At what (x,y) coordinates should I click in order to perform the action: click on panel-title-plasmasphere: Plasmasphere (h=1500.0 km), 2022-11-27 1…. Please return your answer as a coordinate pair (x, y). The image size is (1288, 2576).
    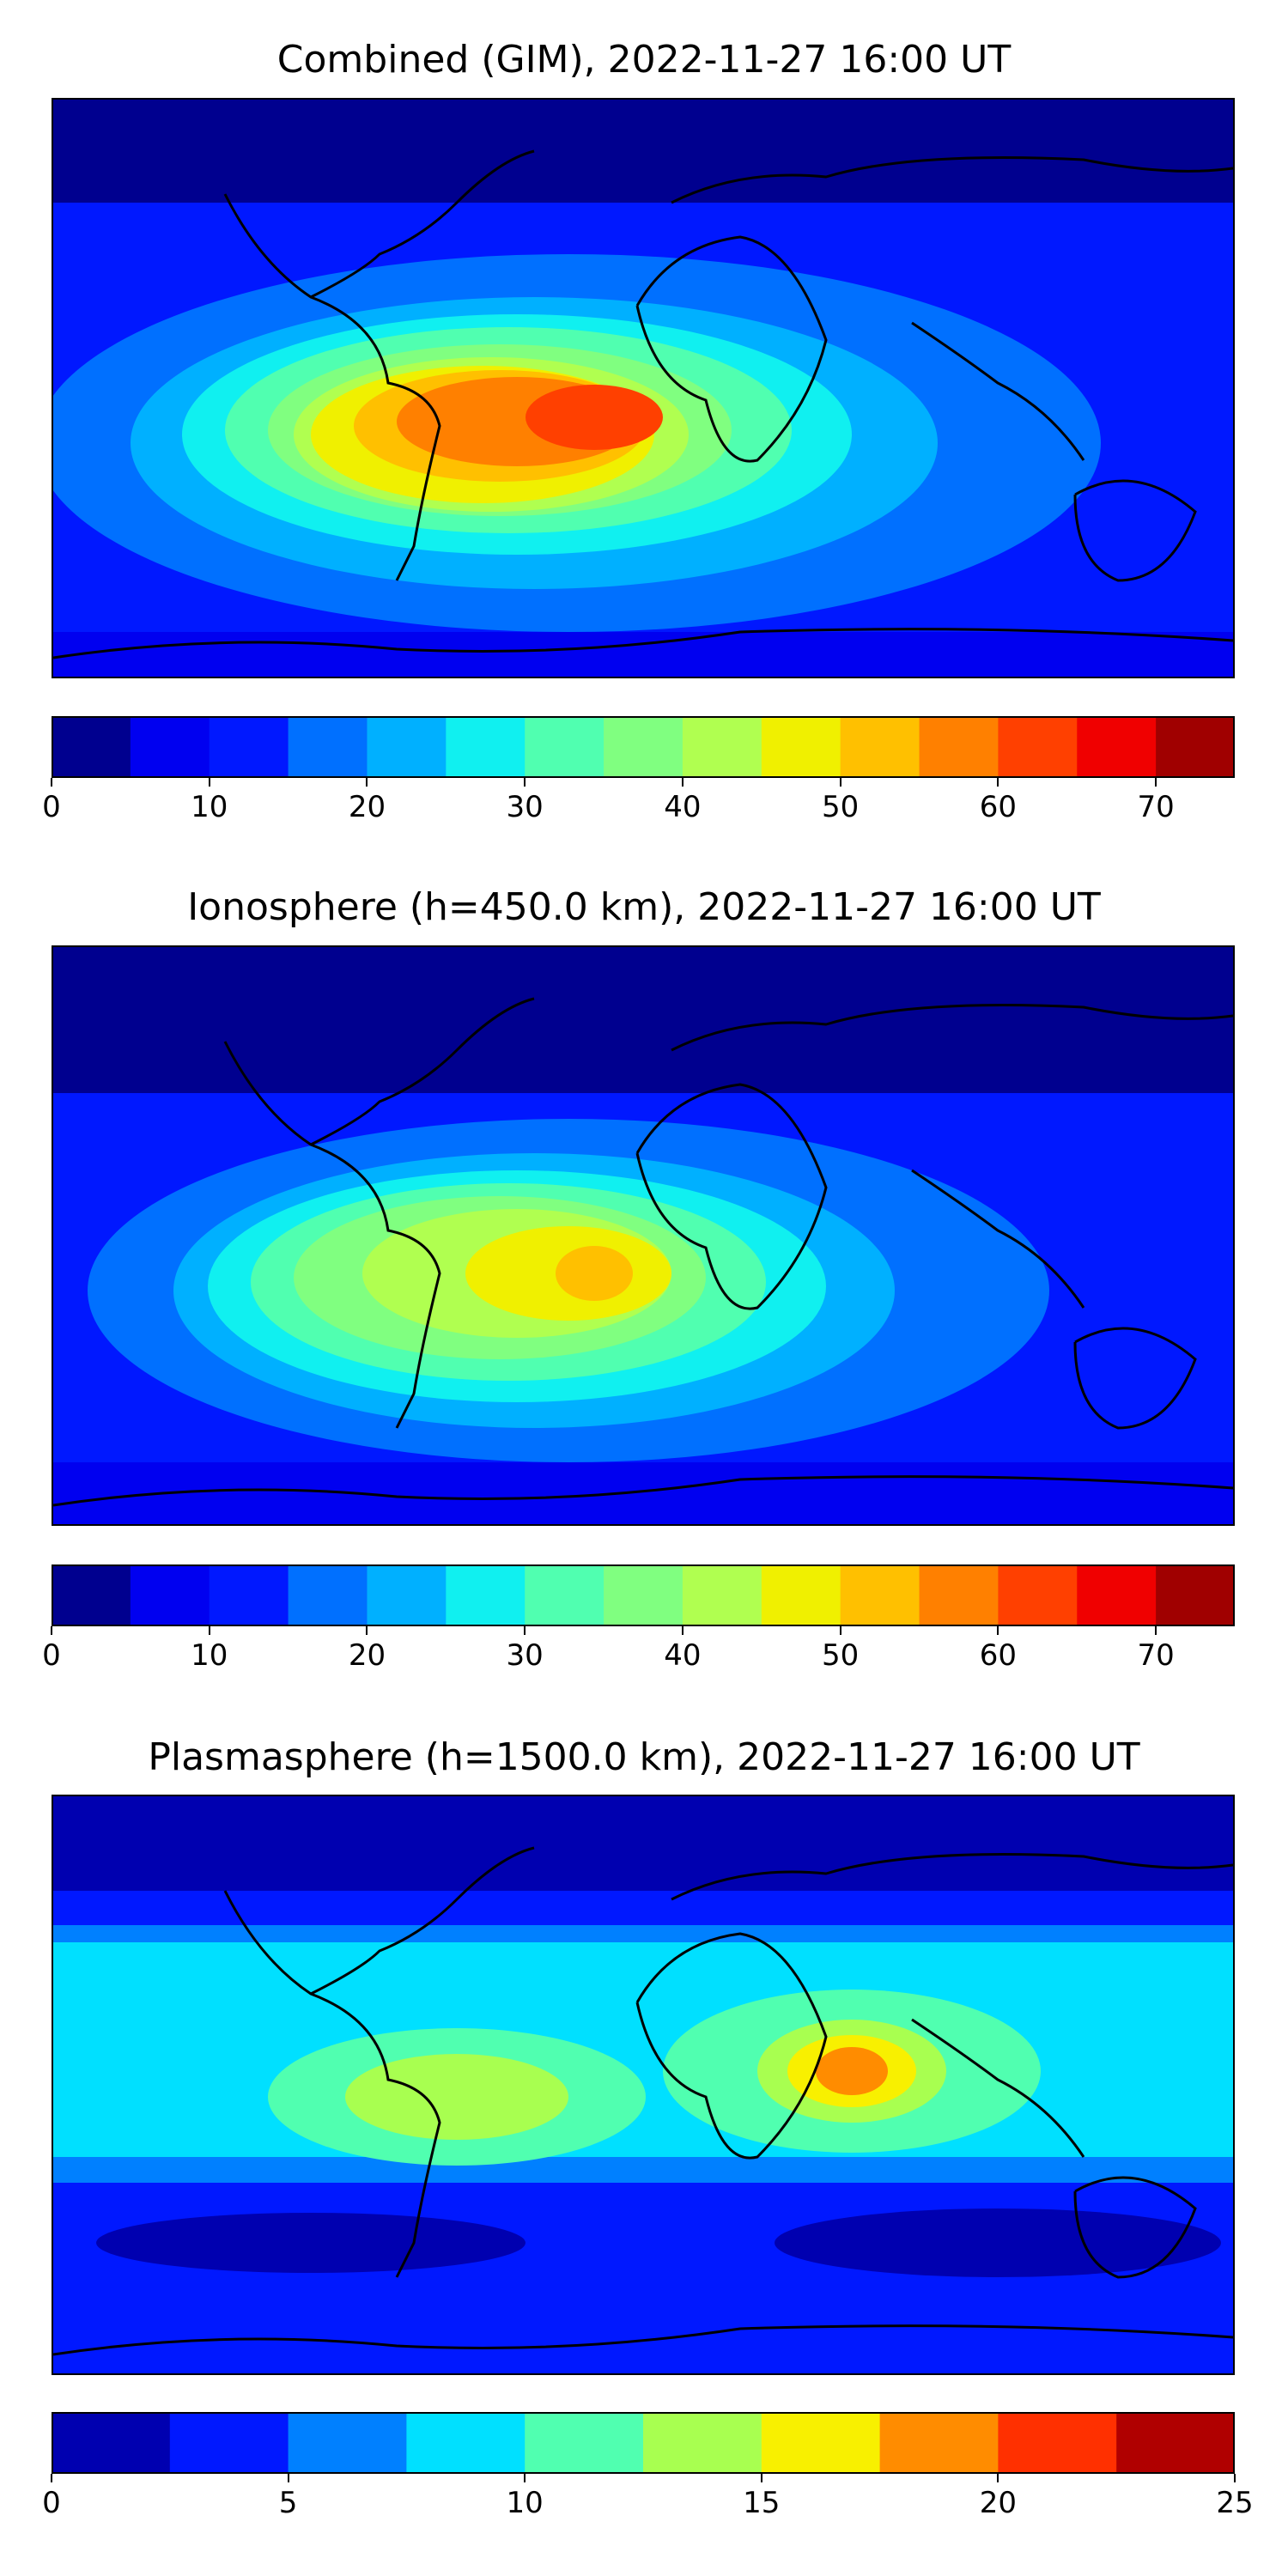
    Looking at the image, I should click on (644, 1757).